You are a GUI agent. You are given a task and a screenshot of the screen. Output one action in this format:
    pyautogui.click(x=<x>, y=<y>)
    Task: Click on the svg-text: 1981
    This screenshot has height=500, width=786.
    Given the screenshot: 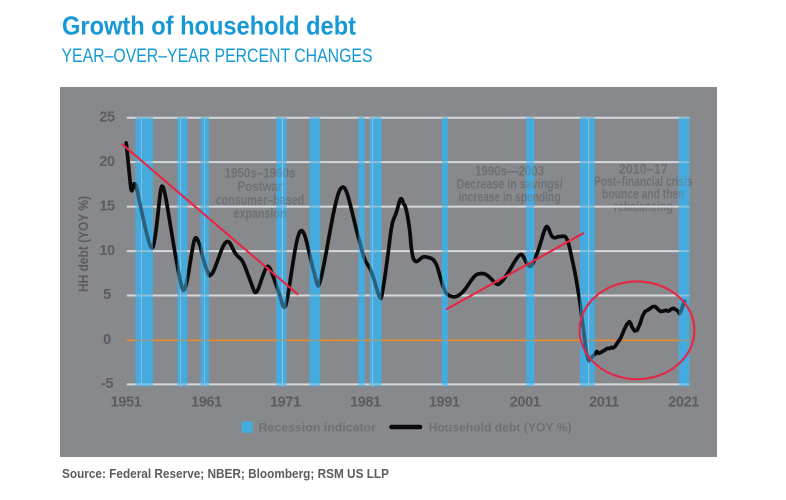 What is the action you would take?
    pyautogui.click(x=365, y=403)
    